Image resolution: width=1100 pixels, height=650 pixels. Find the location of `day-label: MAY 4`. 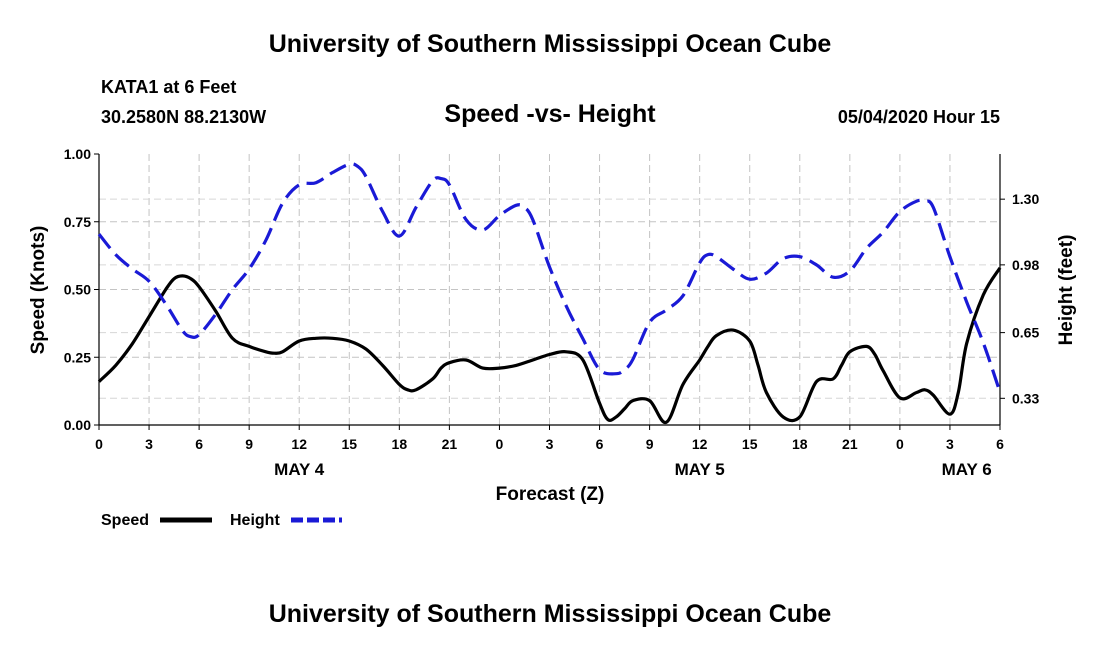

day-label: MAY 4 is located at coordinates (299, 469).